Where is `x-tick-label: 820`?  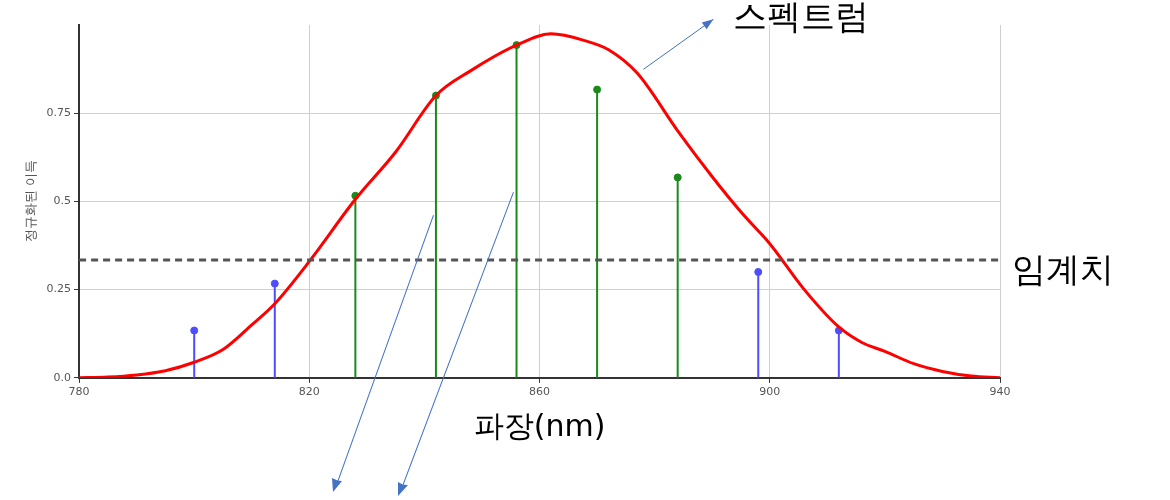
x-tick-label: 820 is located at coordinates (309, 392).